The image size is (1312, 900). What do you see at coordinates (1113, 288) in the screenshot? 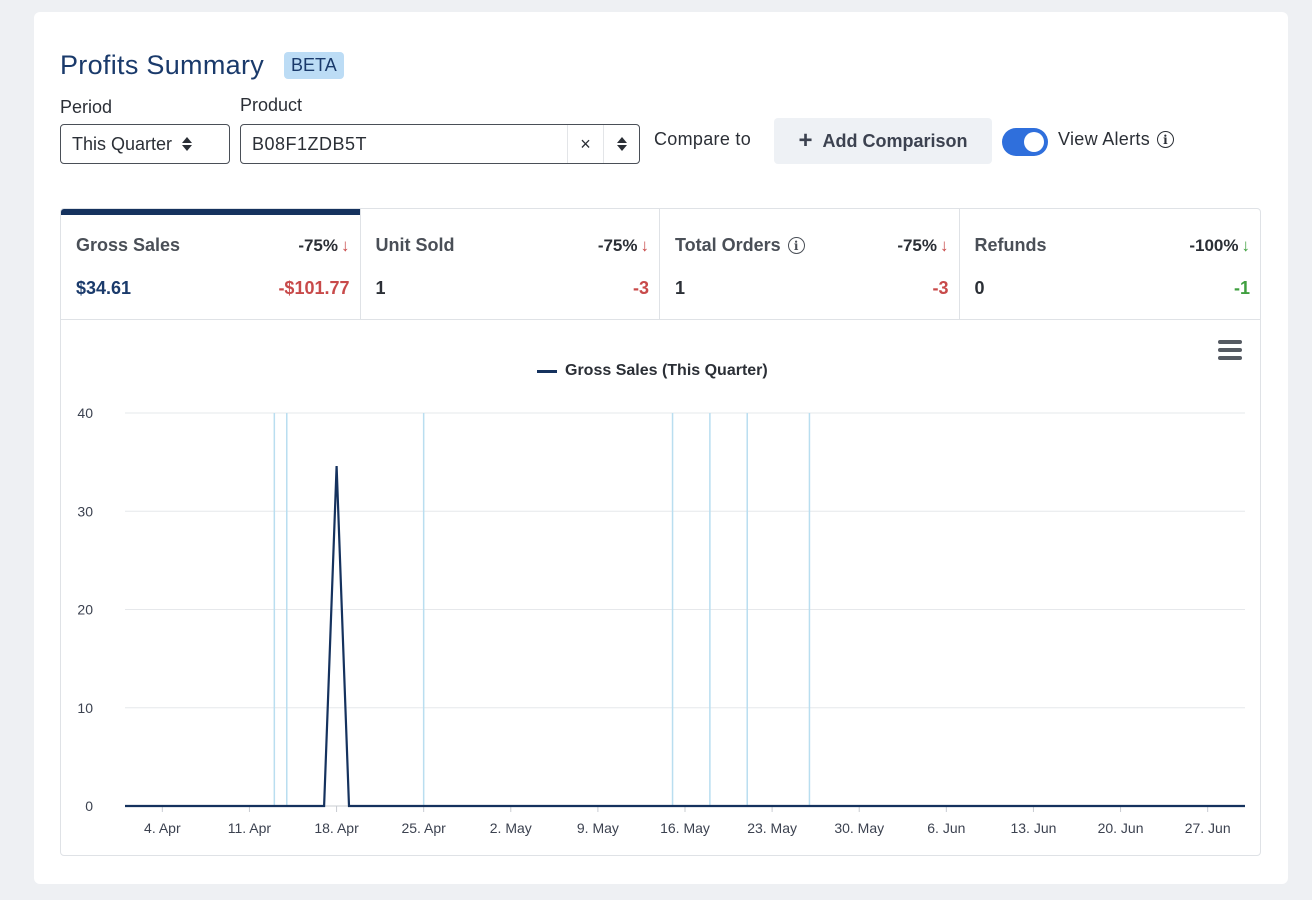
I see `metric-values: 0 -1` at bounding box center [1113, 288].